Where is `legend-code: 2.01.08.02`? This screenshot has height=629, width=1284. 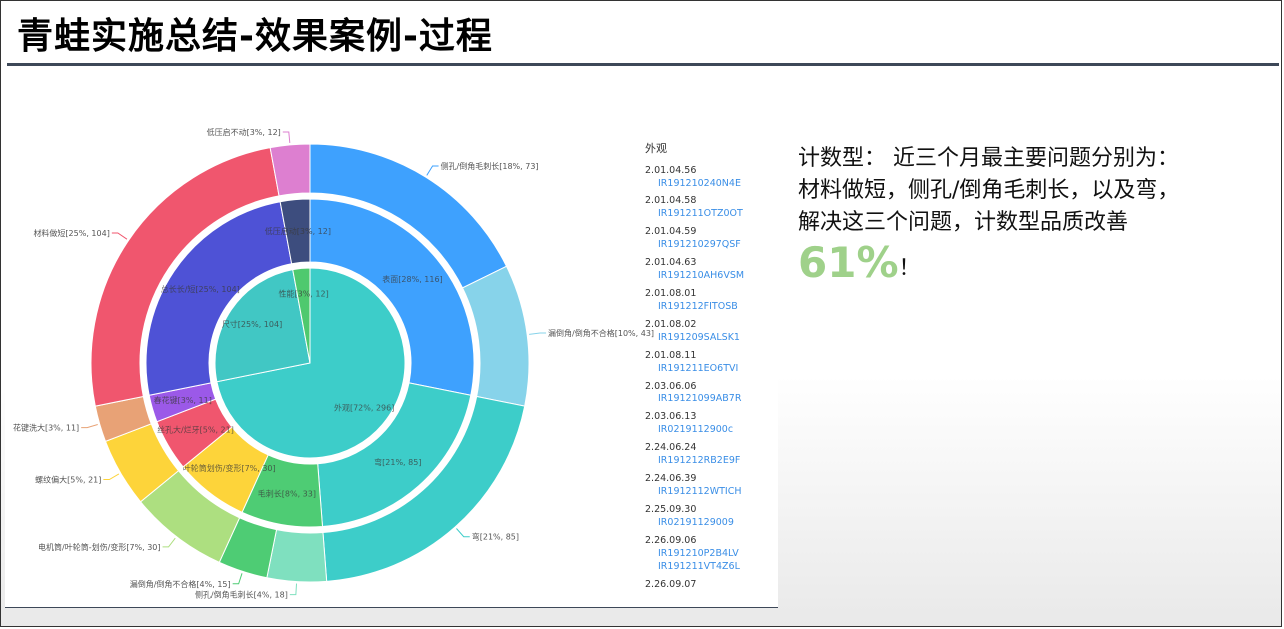
legend-code: 2.01.08.02 is located at coordinates (671, 324).